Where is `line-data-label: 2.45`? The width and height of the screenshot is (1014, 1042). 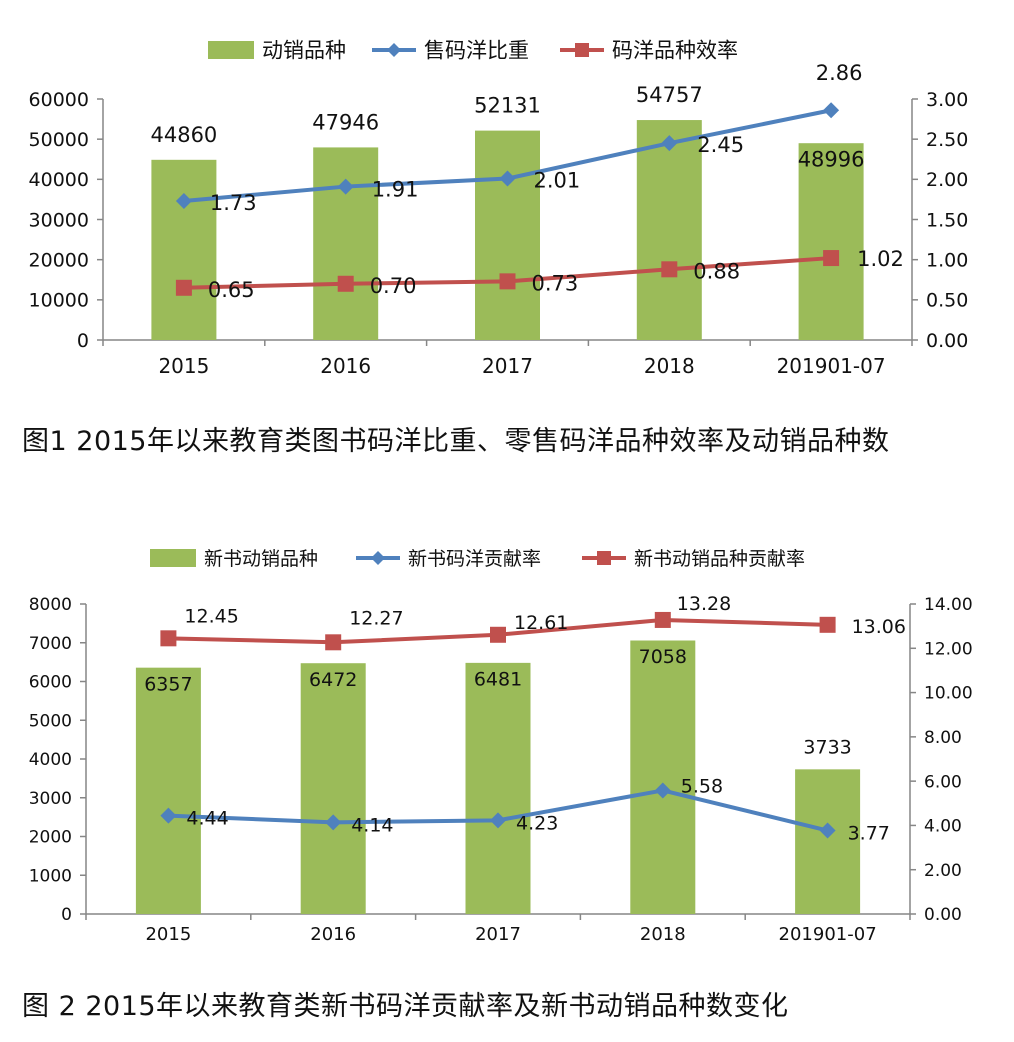
line-data-label: 2.45 is located at coordinates (720, 145).